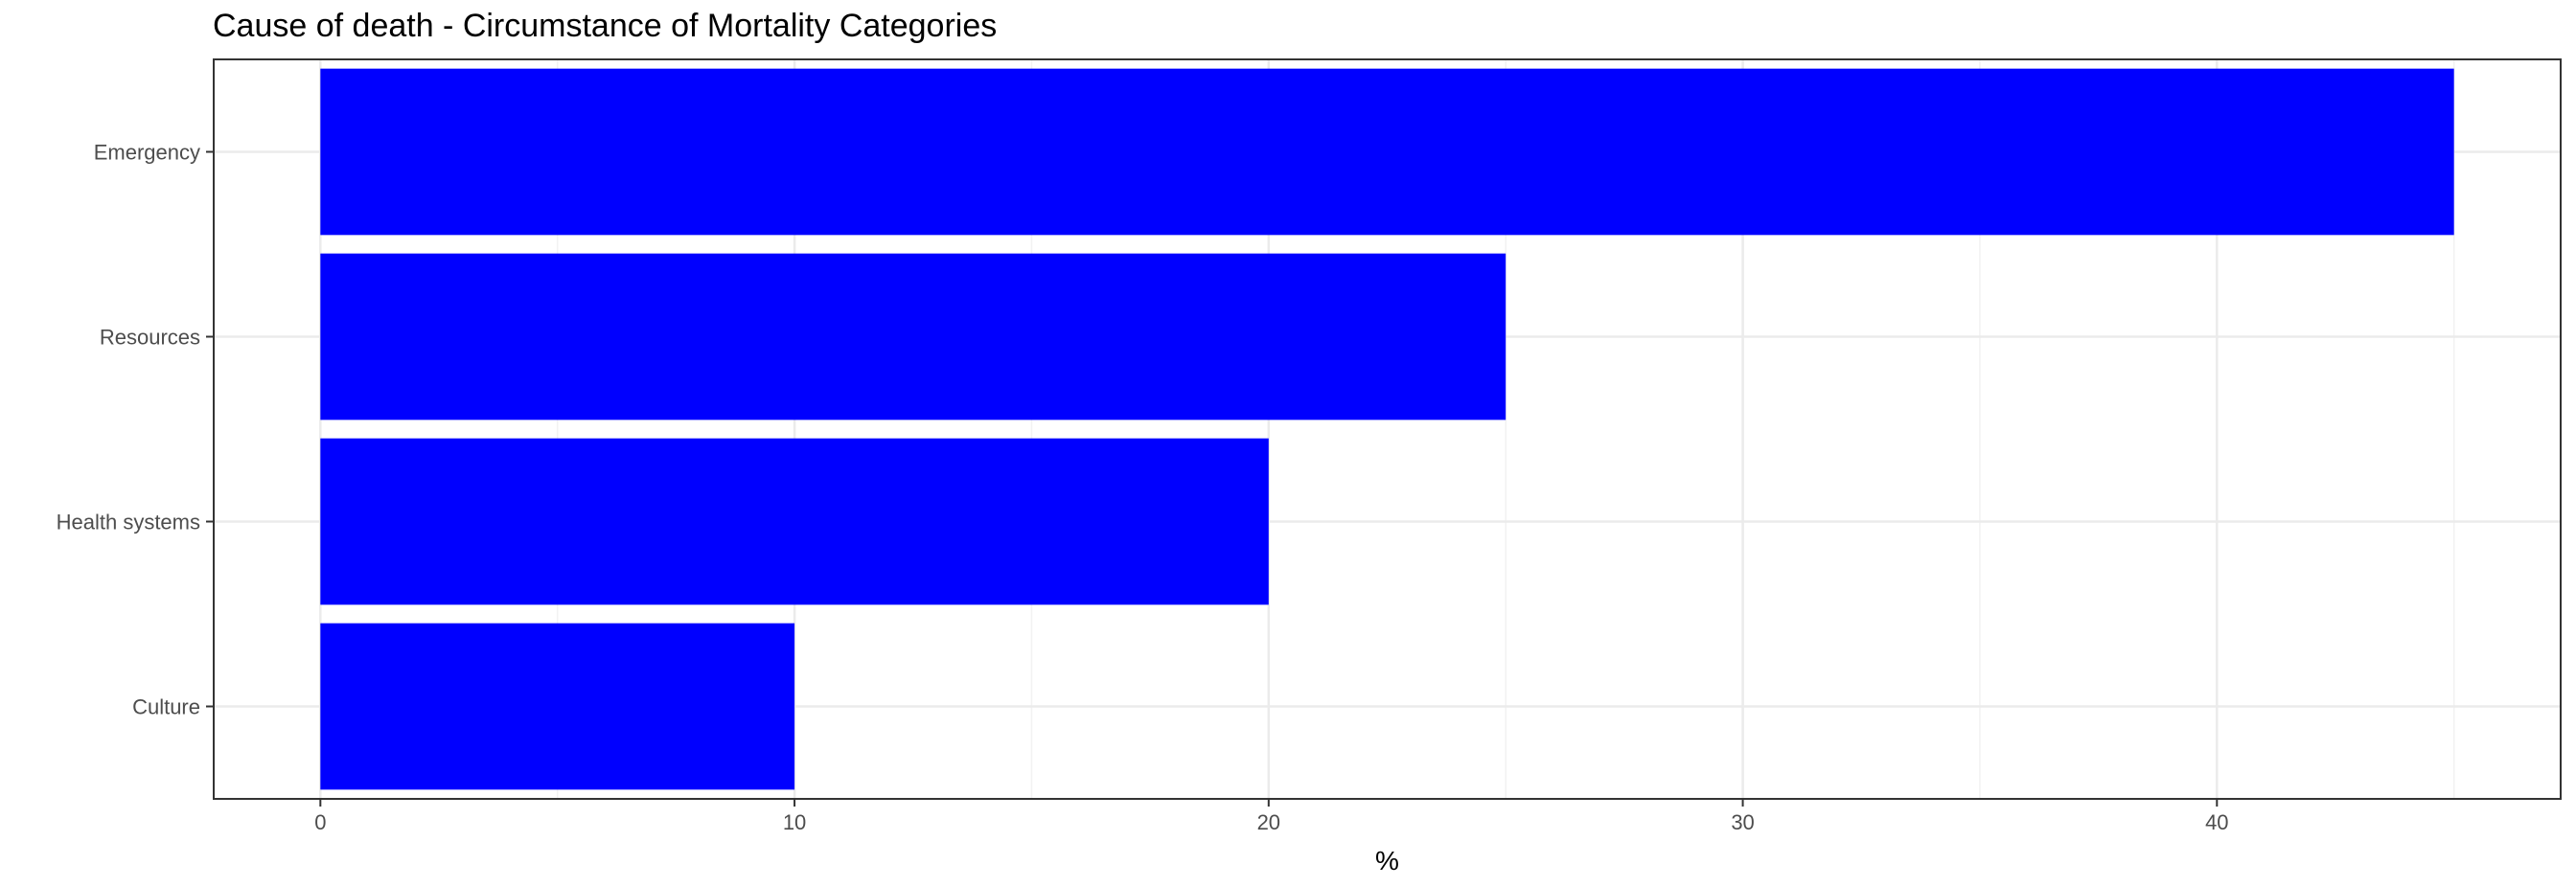 The width and height of the screenshot is (2576, 887). I want to click on x-axis: 0 10 20 30 40, so click(1272, 817).